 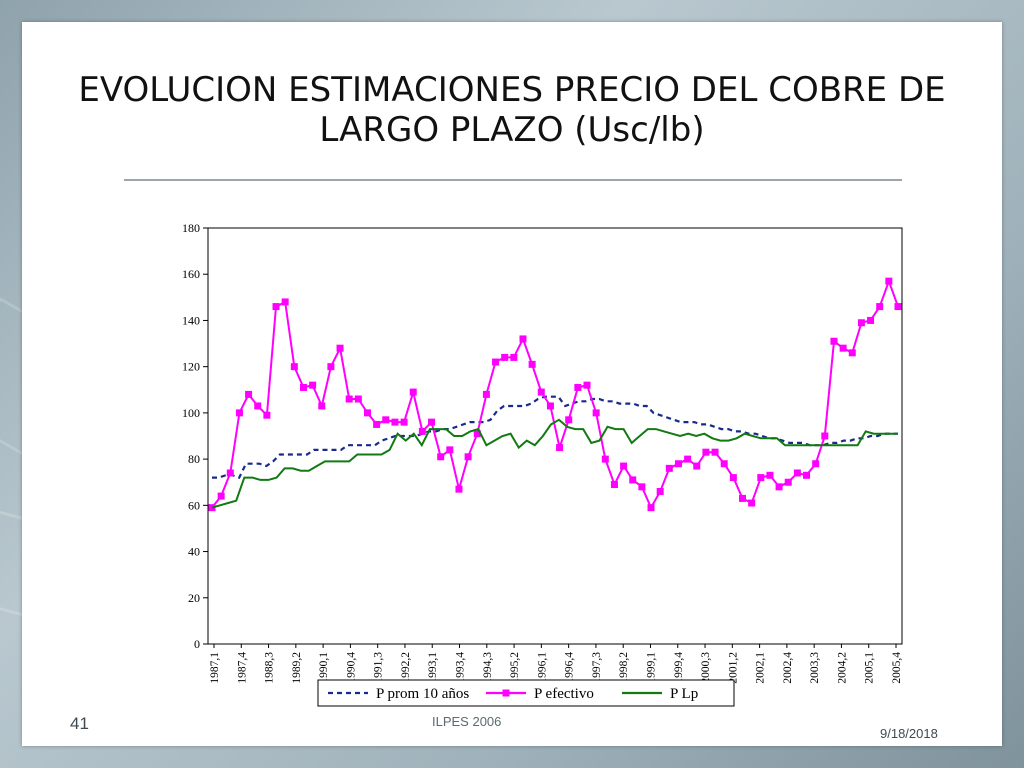 I want to click on y-tick-label: 120, so click(x=191, y=367).